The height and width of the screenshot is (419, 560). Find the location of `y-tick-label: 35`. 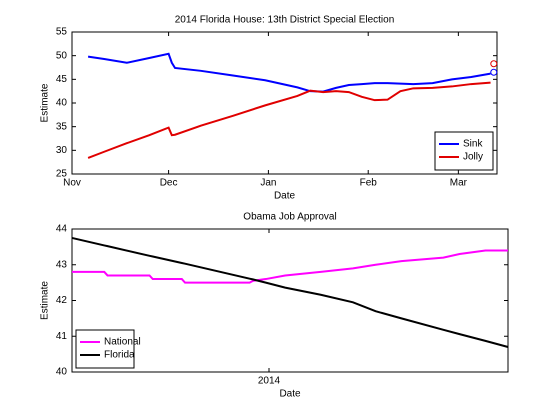

y-tick-label: 35 is located at coordinates (62, 126).